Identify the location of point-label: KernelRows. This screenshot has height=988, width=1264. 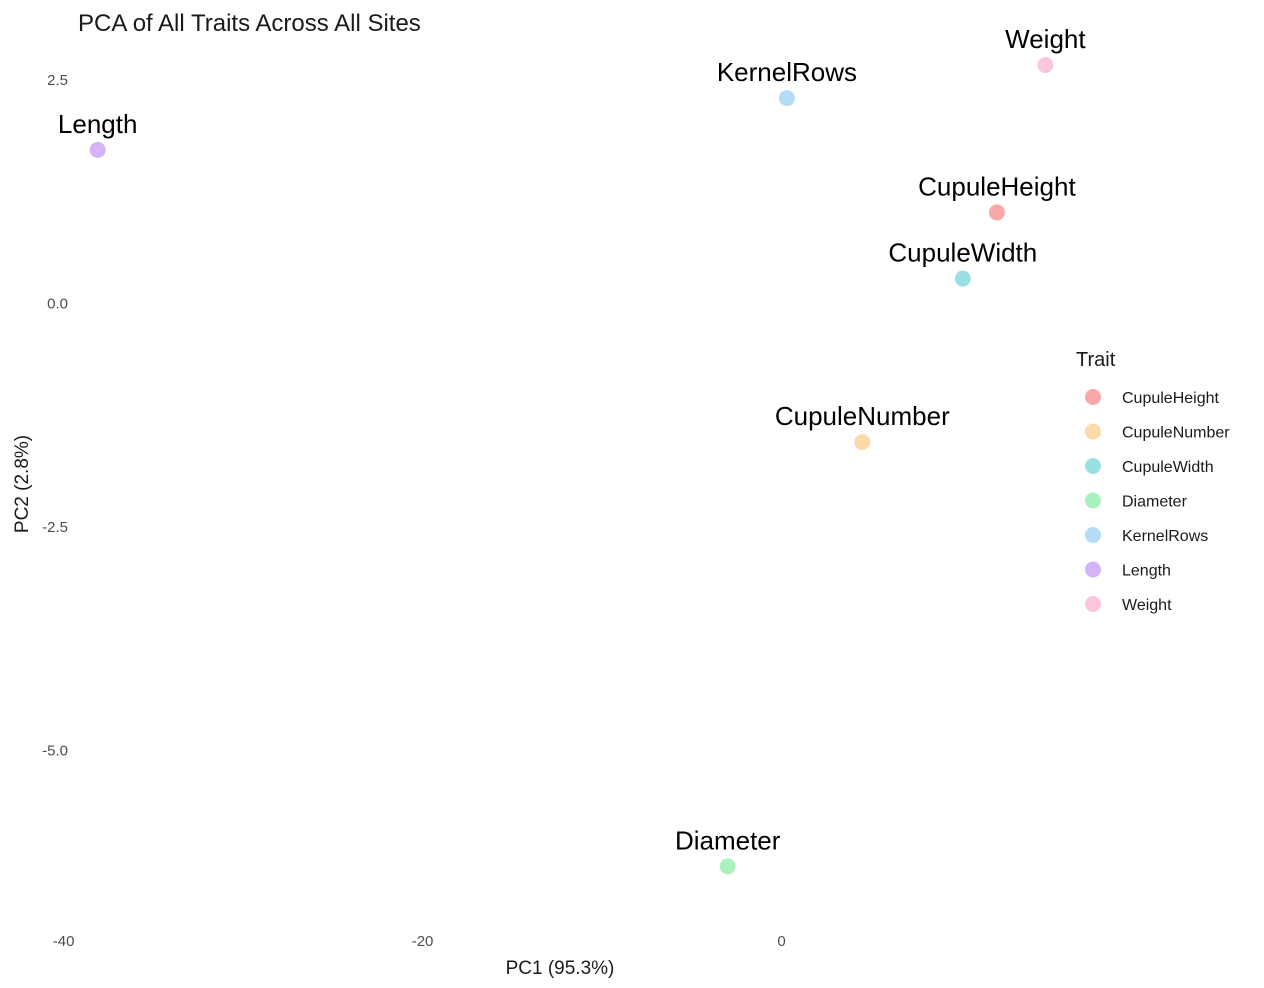
(787, 72).